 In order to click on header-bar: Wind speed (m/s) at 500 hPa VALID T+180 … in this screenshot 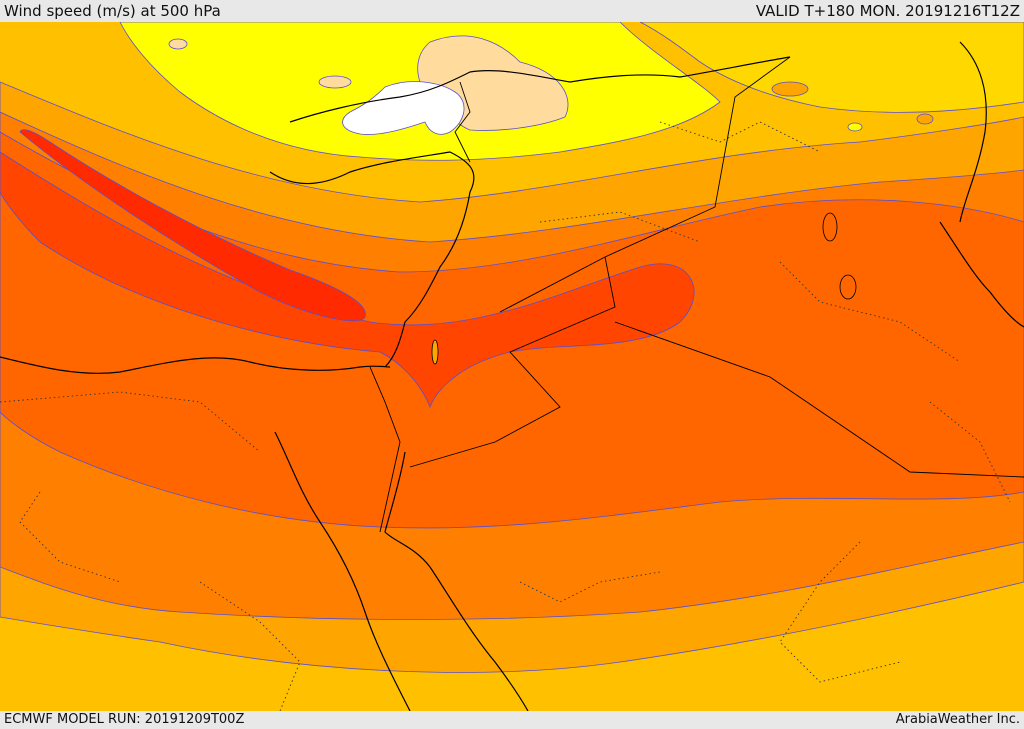, I will do `click(512, 11)`.